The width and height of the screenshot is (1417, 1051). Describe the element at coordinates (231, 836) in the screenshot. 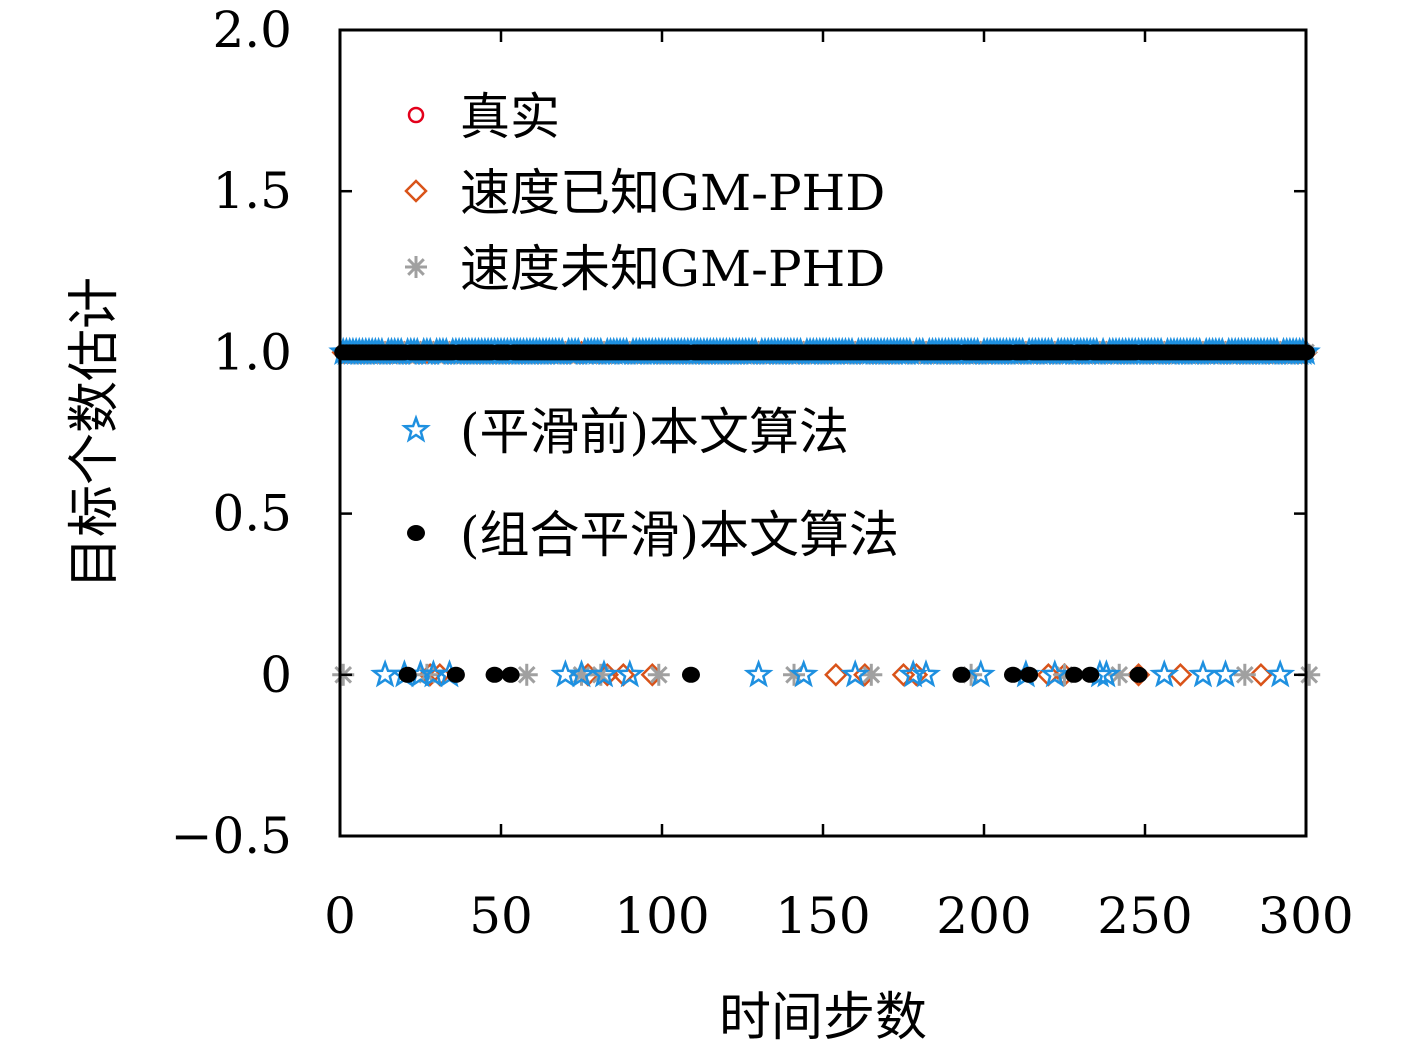

I see `y-tick-label-0: −0.5` at that location.